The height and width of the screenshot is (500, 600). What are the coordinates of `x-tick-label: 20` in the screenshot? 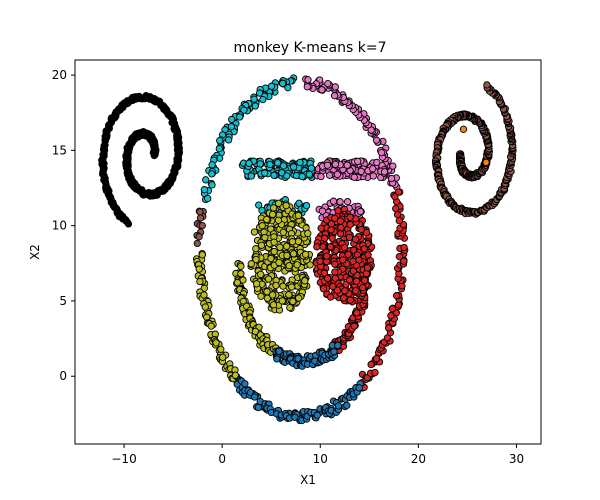 It's located at (418, 459).